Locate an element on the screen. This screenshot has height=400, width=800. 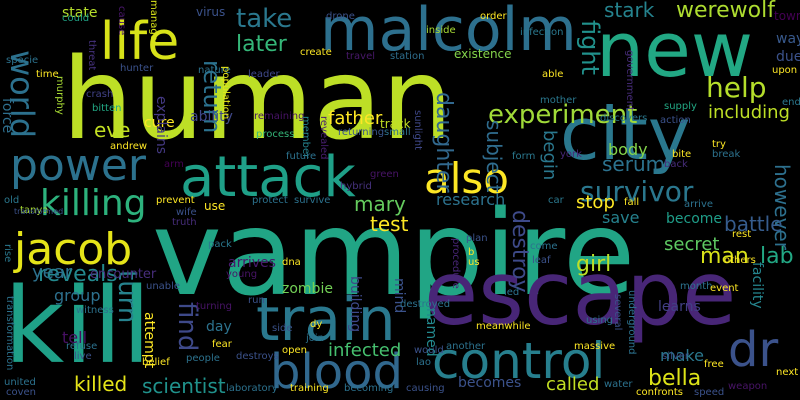
word-population: population is located at coordinates (225, 93).